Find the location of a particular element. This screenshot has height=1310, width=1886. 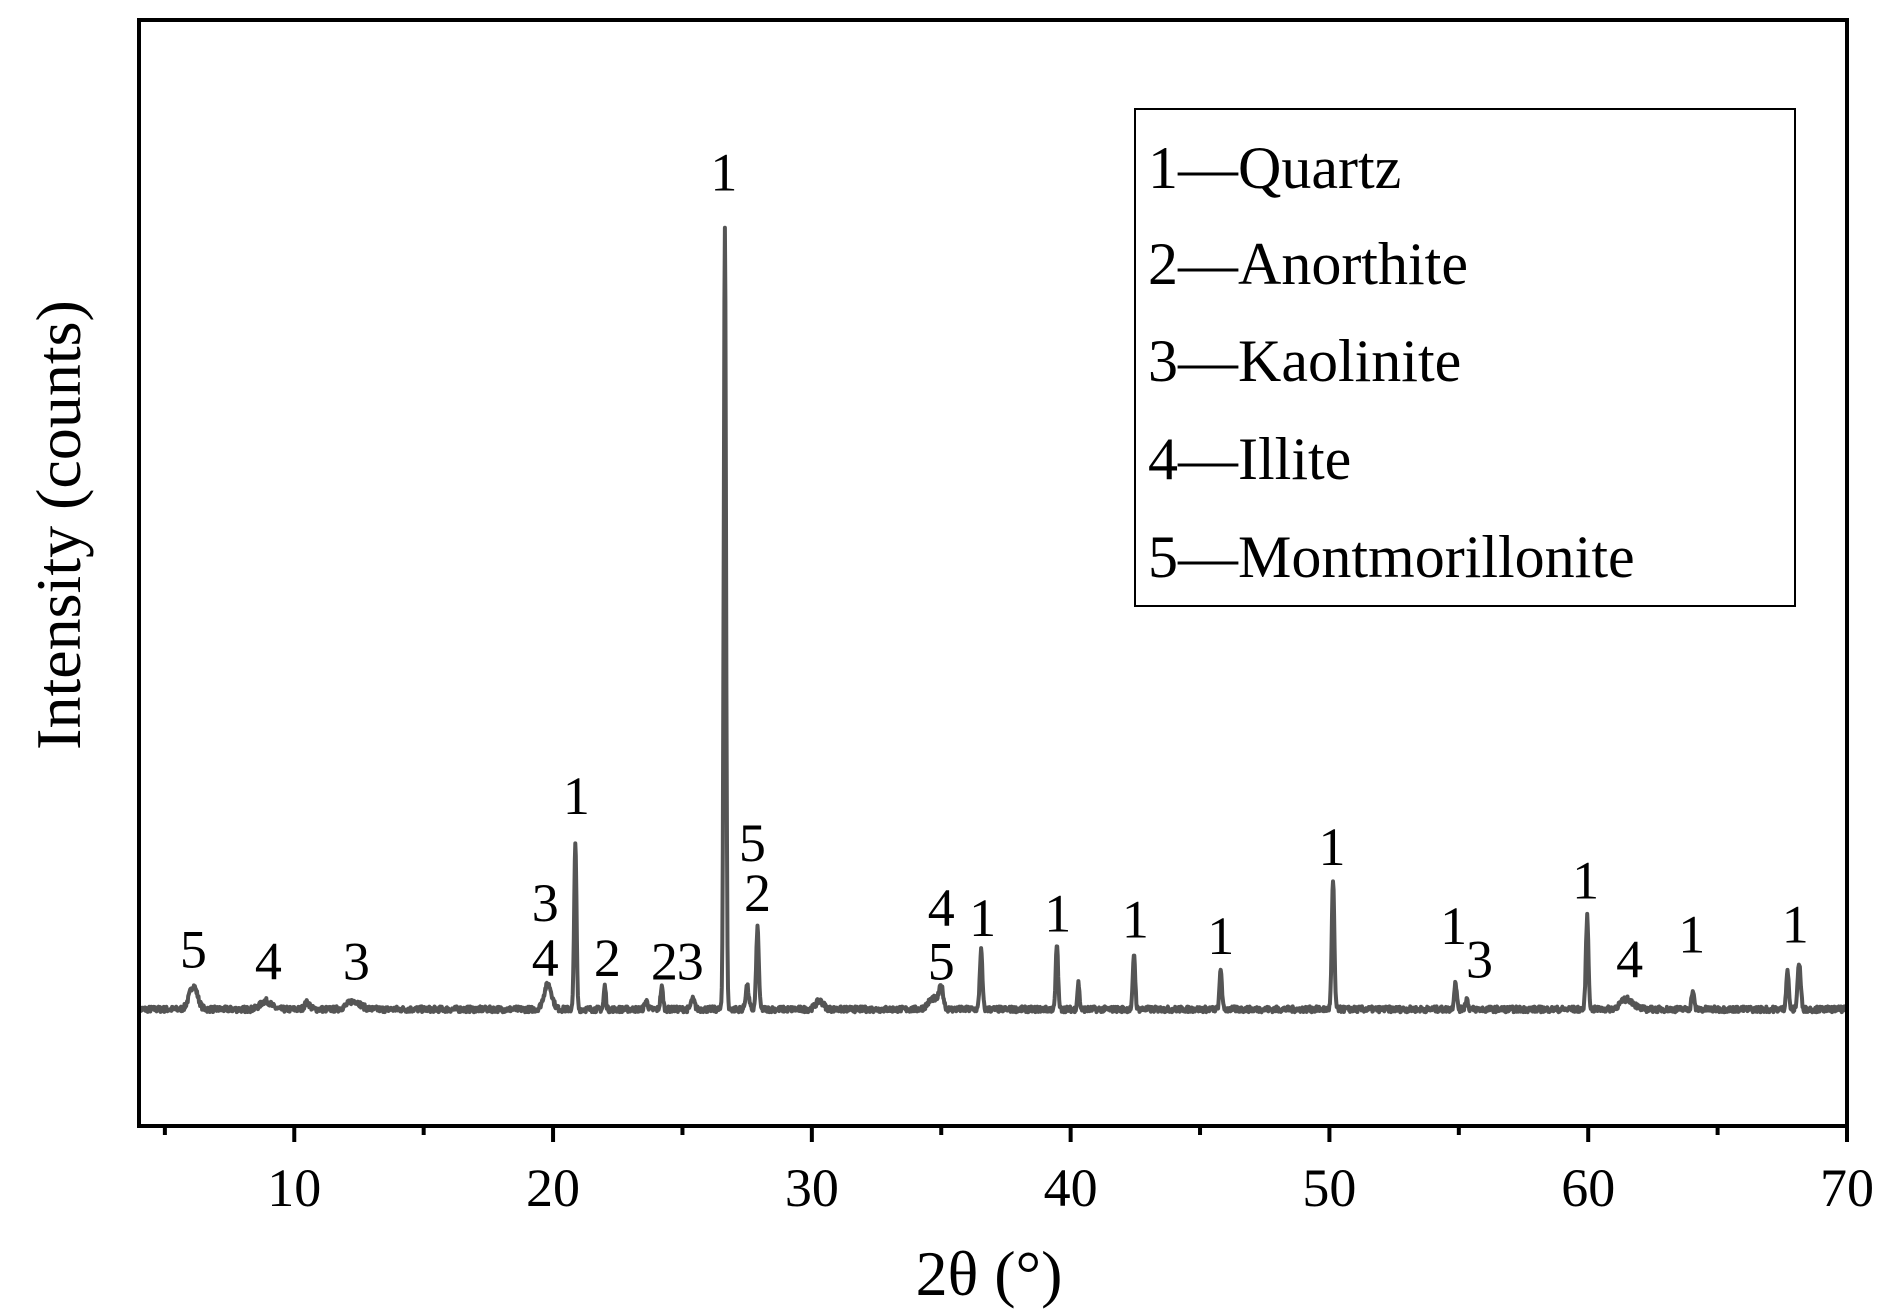

x-tick-label: 10 is located at coordinates (294, 1188).